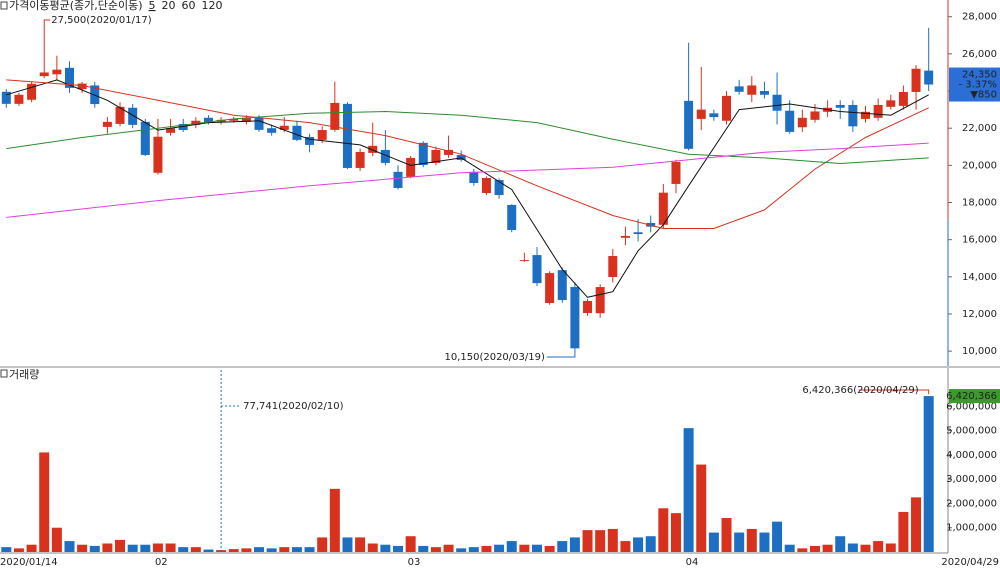 The width and height of the screenshot is (1000, 569). Describe the element at coordinates (76, 6) in the screenshot. I see `panel-title: 가격이동평균(종가,단순이동)` at that location.